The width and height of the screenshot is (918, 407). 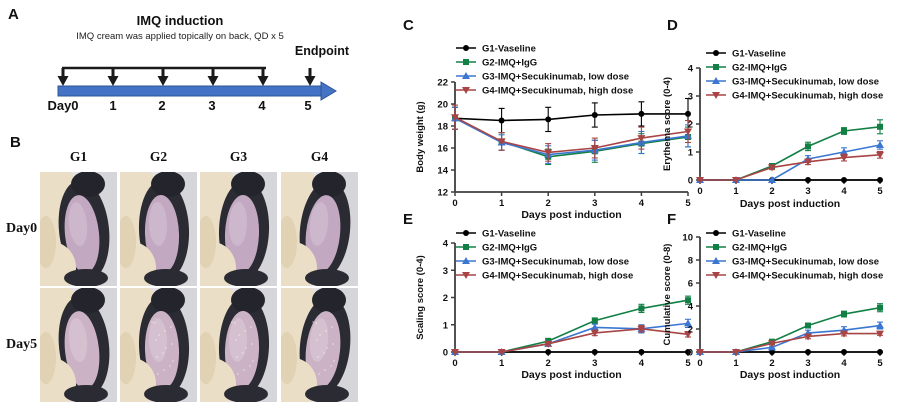 I want to click on timeline-day-4: 4, so click(x=262, y=105).